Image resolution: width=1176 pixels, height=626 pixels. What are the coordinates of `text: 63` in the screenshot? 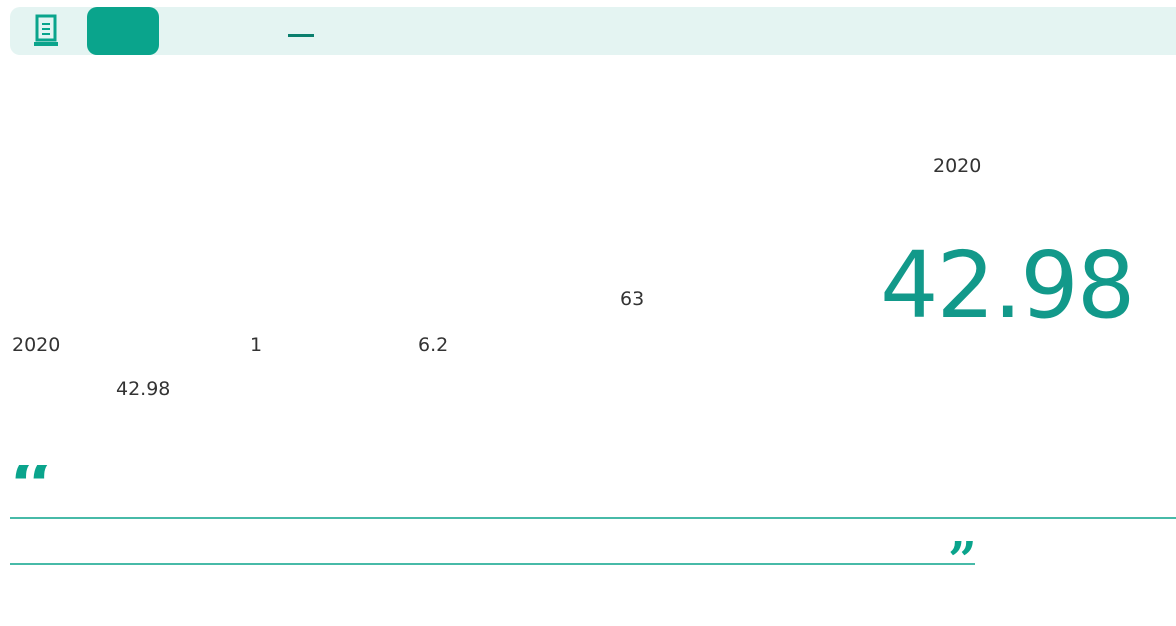 It's located at (632, 299).